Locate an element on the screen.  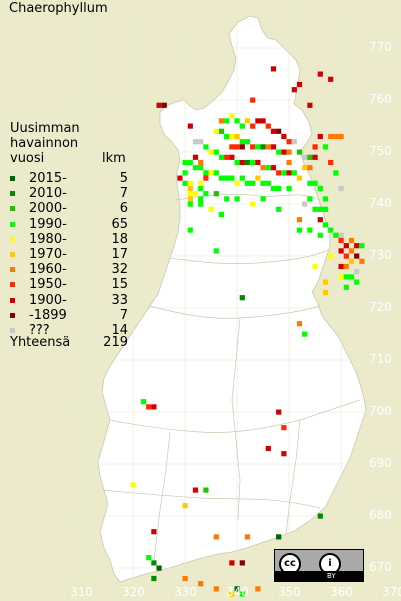
legend-title-line-1: Uusimman is located at coordinates (45, 128).